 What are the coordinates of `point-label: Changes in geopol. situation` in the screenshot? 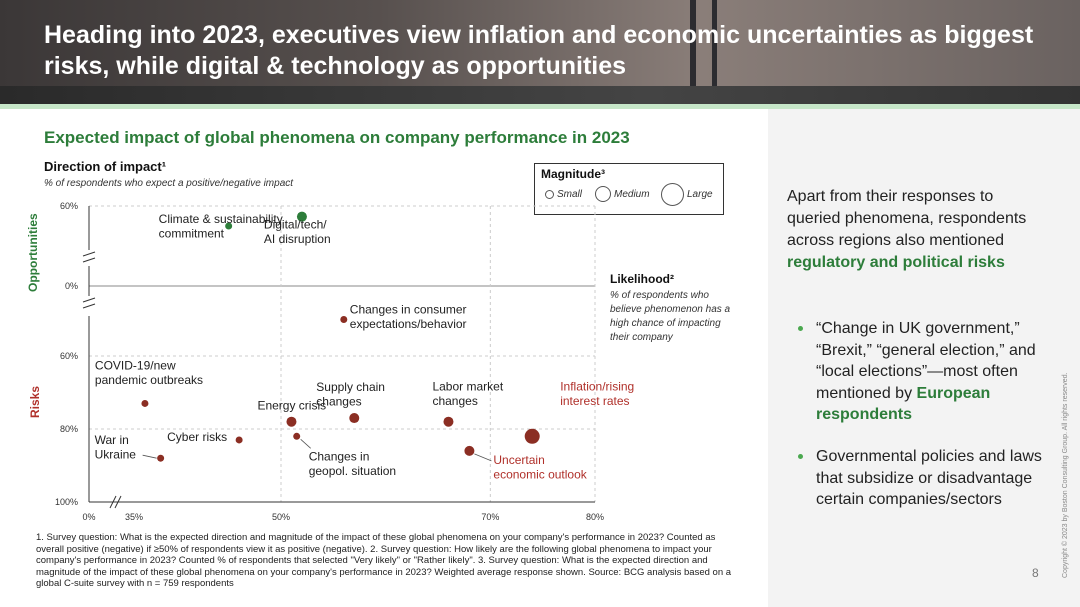 It's located at (352, 463).